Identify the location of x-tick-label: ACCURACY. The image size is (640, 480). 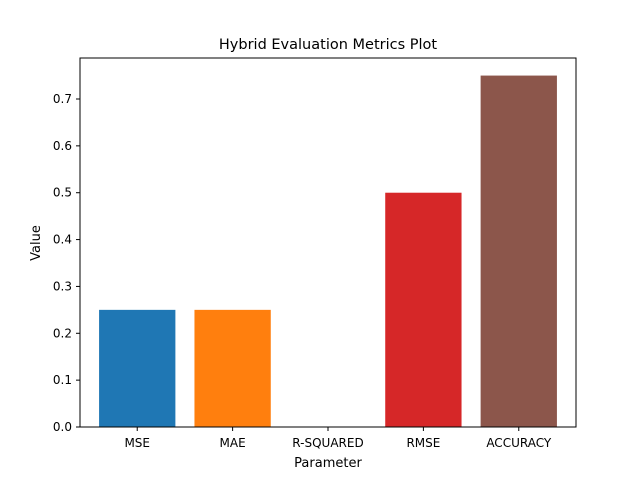
(519, 443).